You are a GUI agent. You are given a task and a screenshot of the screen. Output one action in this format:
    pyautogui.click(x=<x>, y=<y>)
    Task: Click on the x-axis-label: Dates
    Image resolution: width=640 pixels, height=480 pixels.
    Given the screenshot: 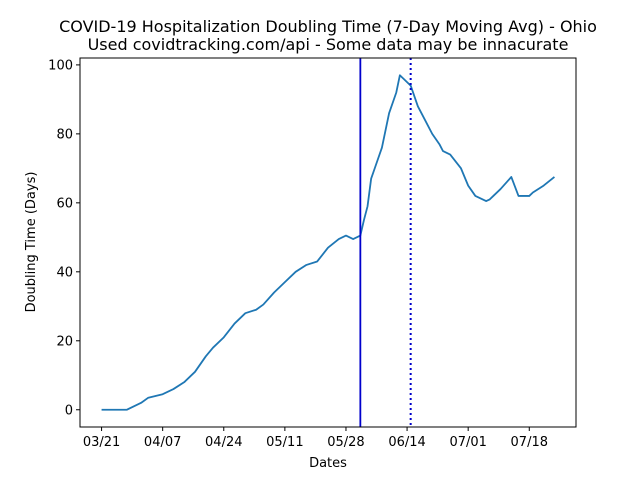 What is the action you would take?
    pyautogui.click(x=328, y=463)
    